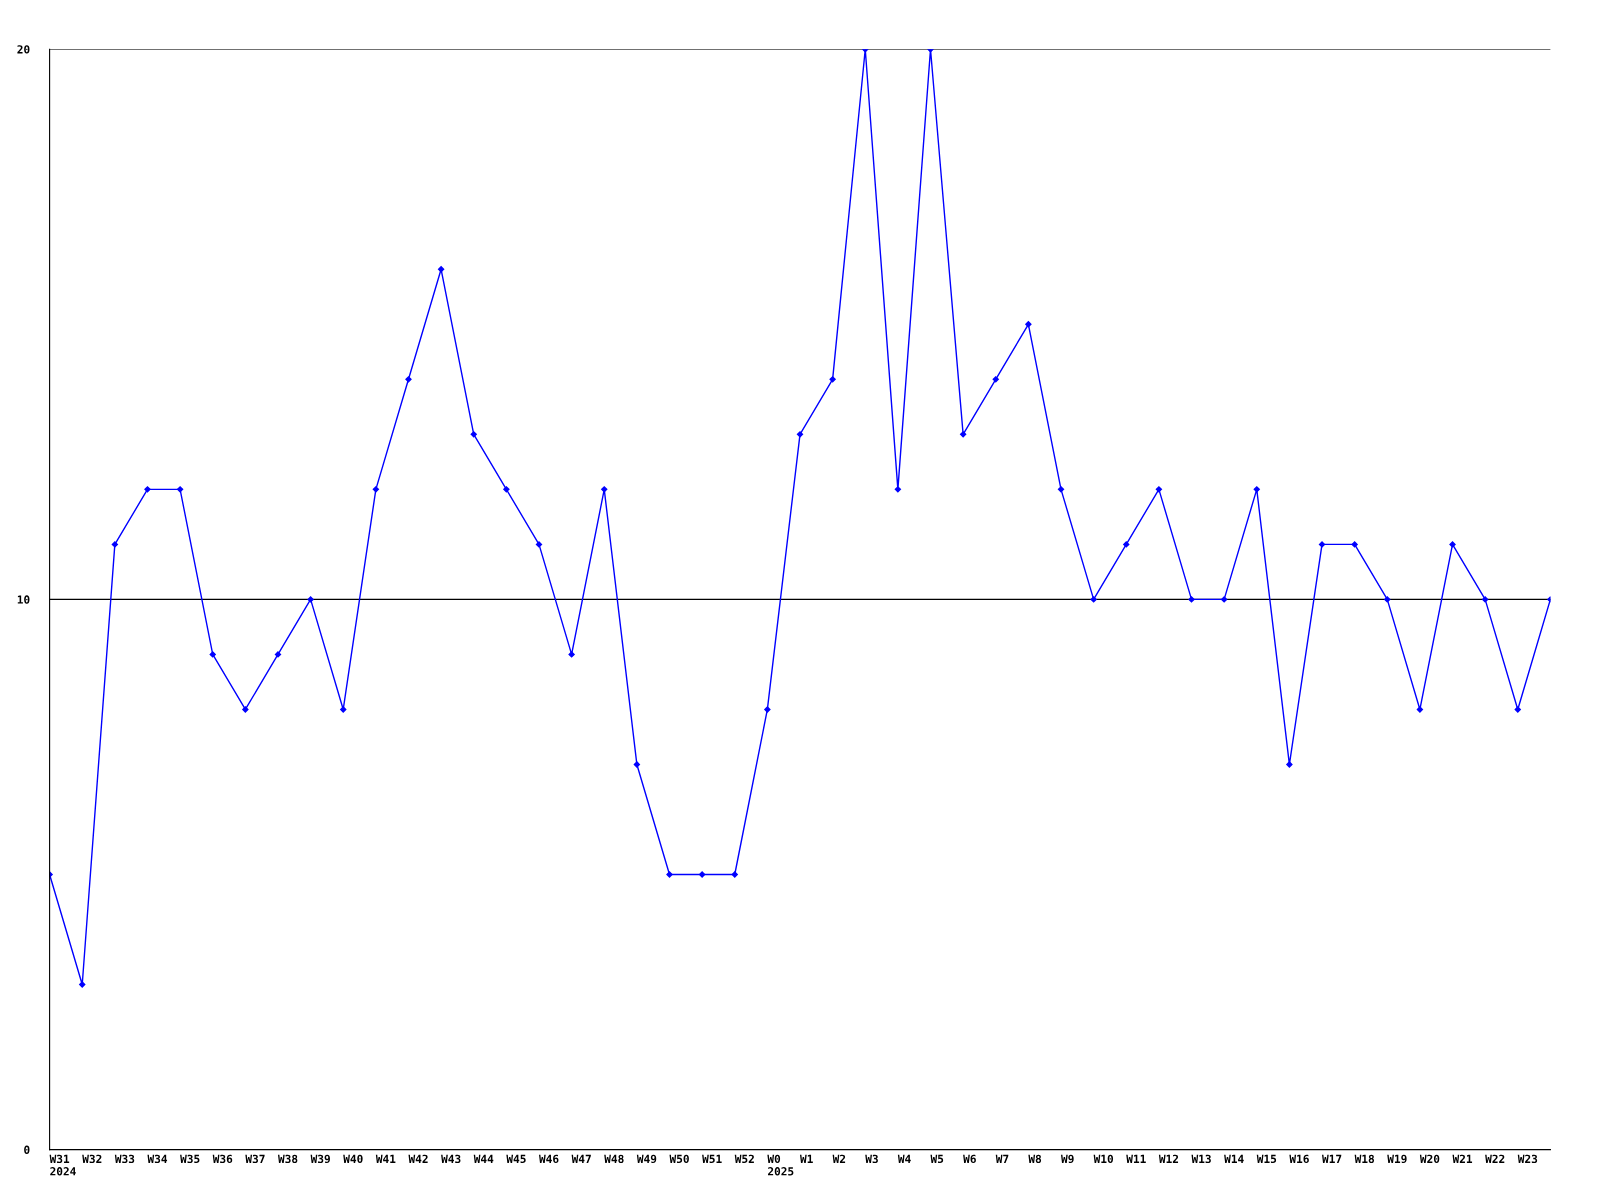  What do you see at coordinates (679, 1159) in the screenshot?
I see `x-tick-label: W50` at bounding box center [679, 1159].